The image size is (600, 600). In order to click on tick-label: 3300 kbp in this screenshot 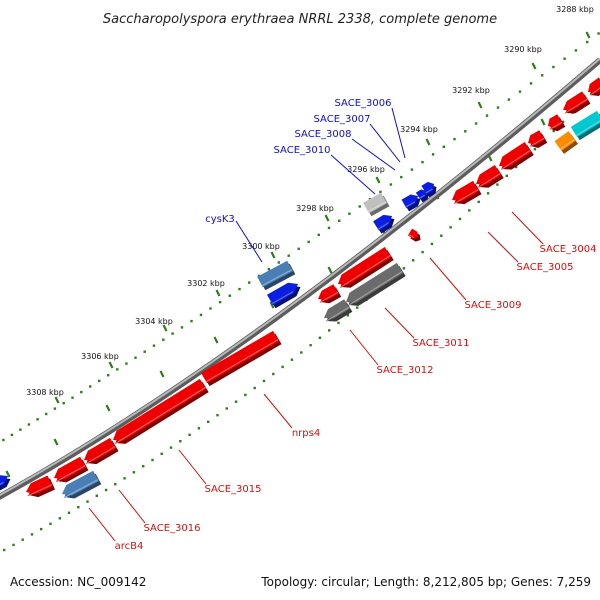, I will do `click(261, 246)`.